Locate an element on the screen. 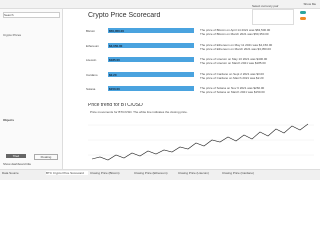  row-value: $185.00 is located at coordinates (114, 60).